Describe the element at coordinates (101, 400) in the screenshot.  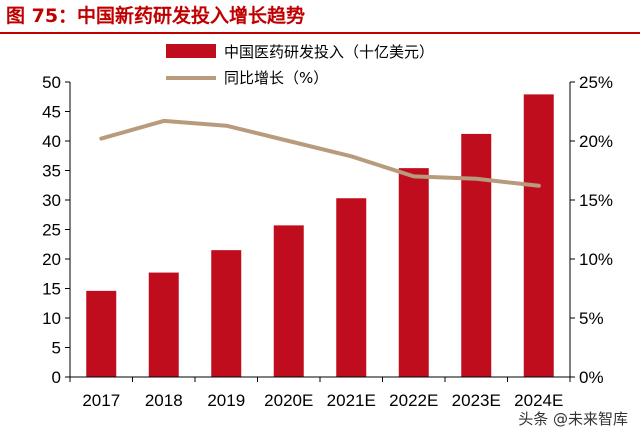
I see `x-tick-label: 2017` at that location.